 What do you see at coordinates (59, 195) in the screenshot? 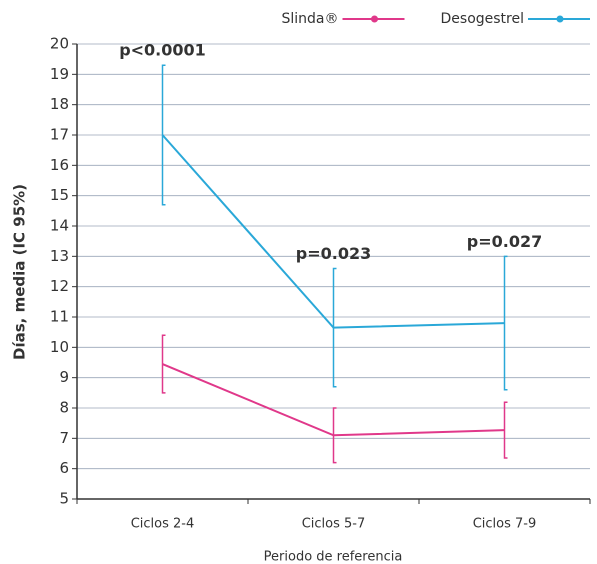
I see `y-tick-label: 15` at bounding box center [59, 195].